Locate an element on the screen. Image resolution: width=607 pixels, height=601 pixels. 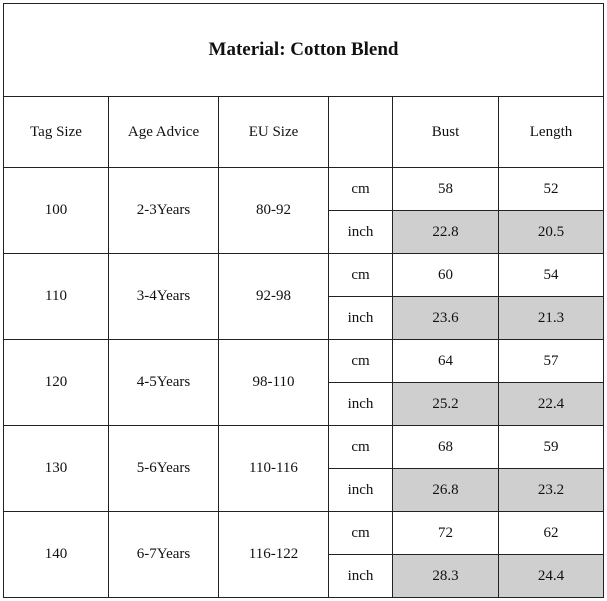
table-row: 120 4-5Years 98-110 cm 64 57 is located at coordinates (304, 382).